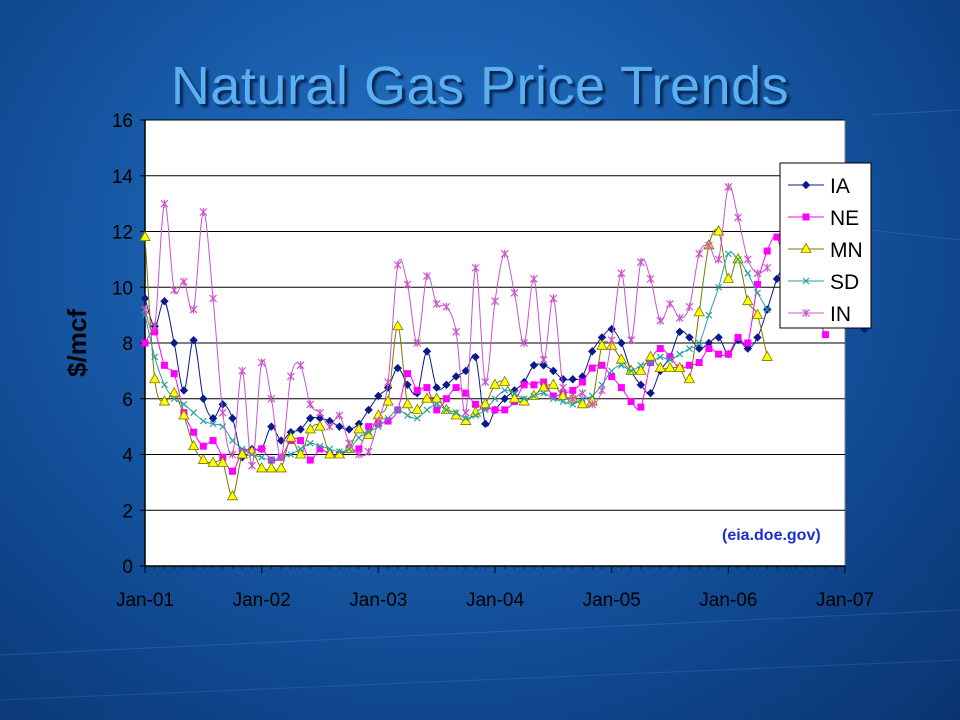 The height and width of the screenshot is (720, 960). Describe the element at coordinates (122, 121) in the screenshot. I see `y-tick-label: 16` at that location.